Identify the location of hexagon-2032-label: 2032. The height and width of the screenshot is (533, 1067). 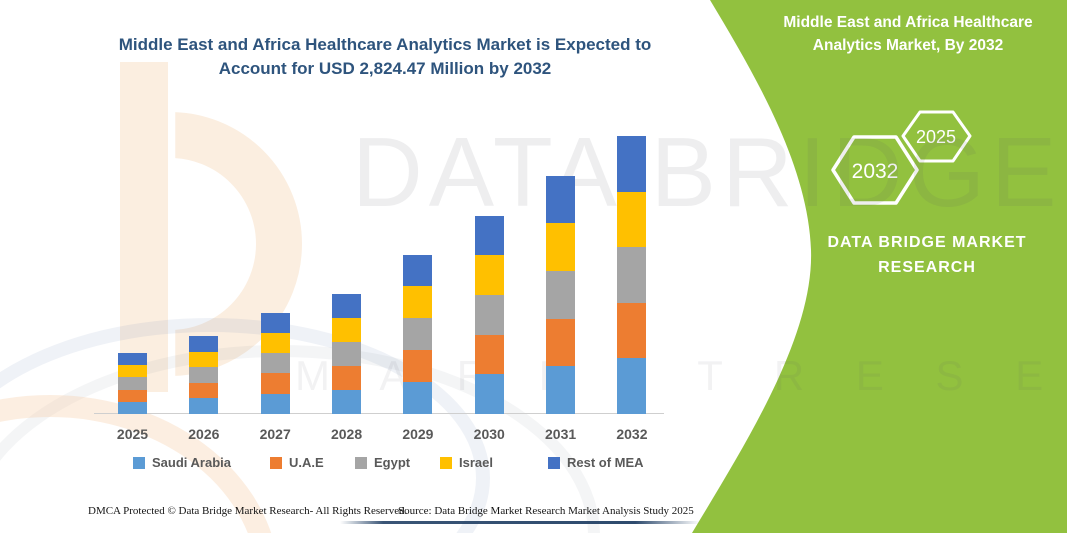
(875, 171).